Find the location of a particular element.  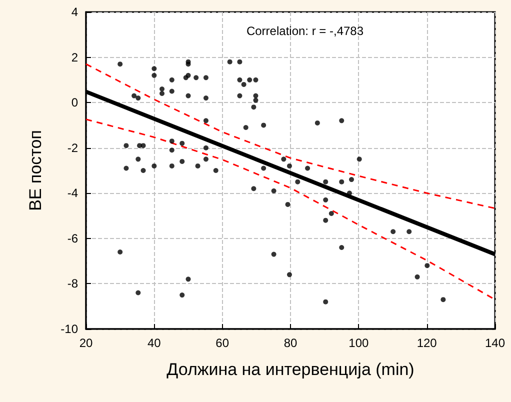

y-tick-label: -2 is located at coordinates (72, 147).